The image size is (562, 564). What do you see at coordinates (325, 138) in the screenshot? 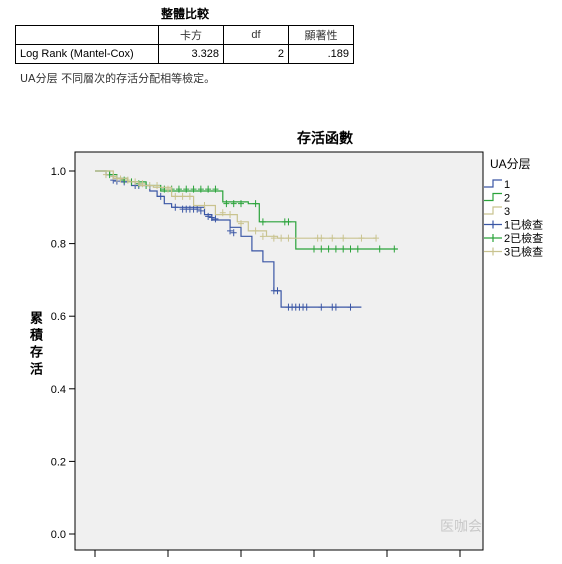
I see `chart-title: 存活函數` at bounding box center [325, 138].